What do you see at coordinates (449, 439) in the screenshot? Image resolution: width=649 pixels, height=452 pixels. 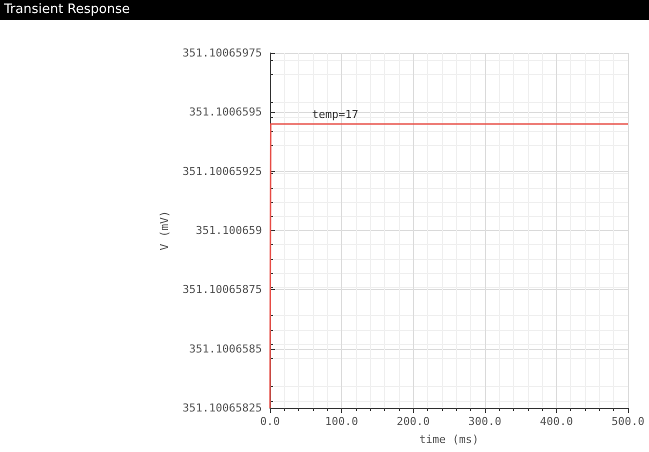 I see `x-axis-title: time (ms)` at bounding box center [449, 439].